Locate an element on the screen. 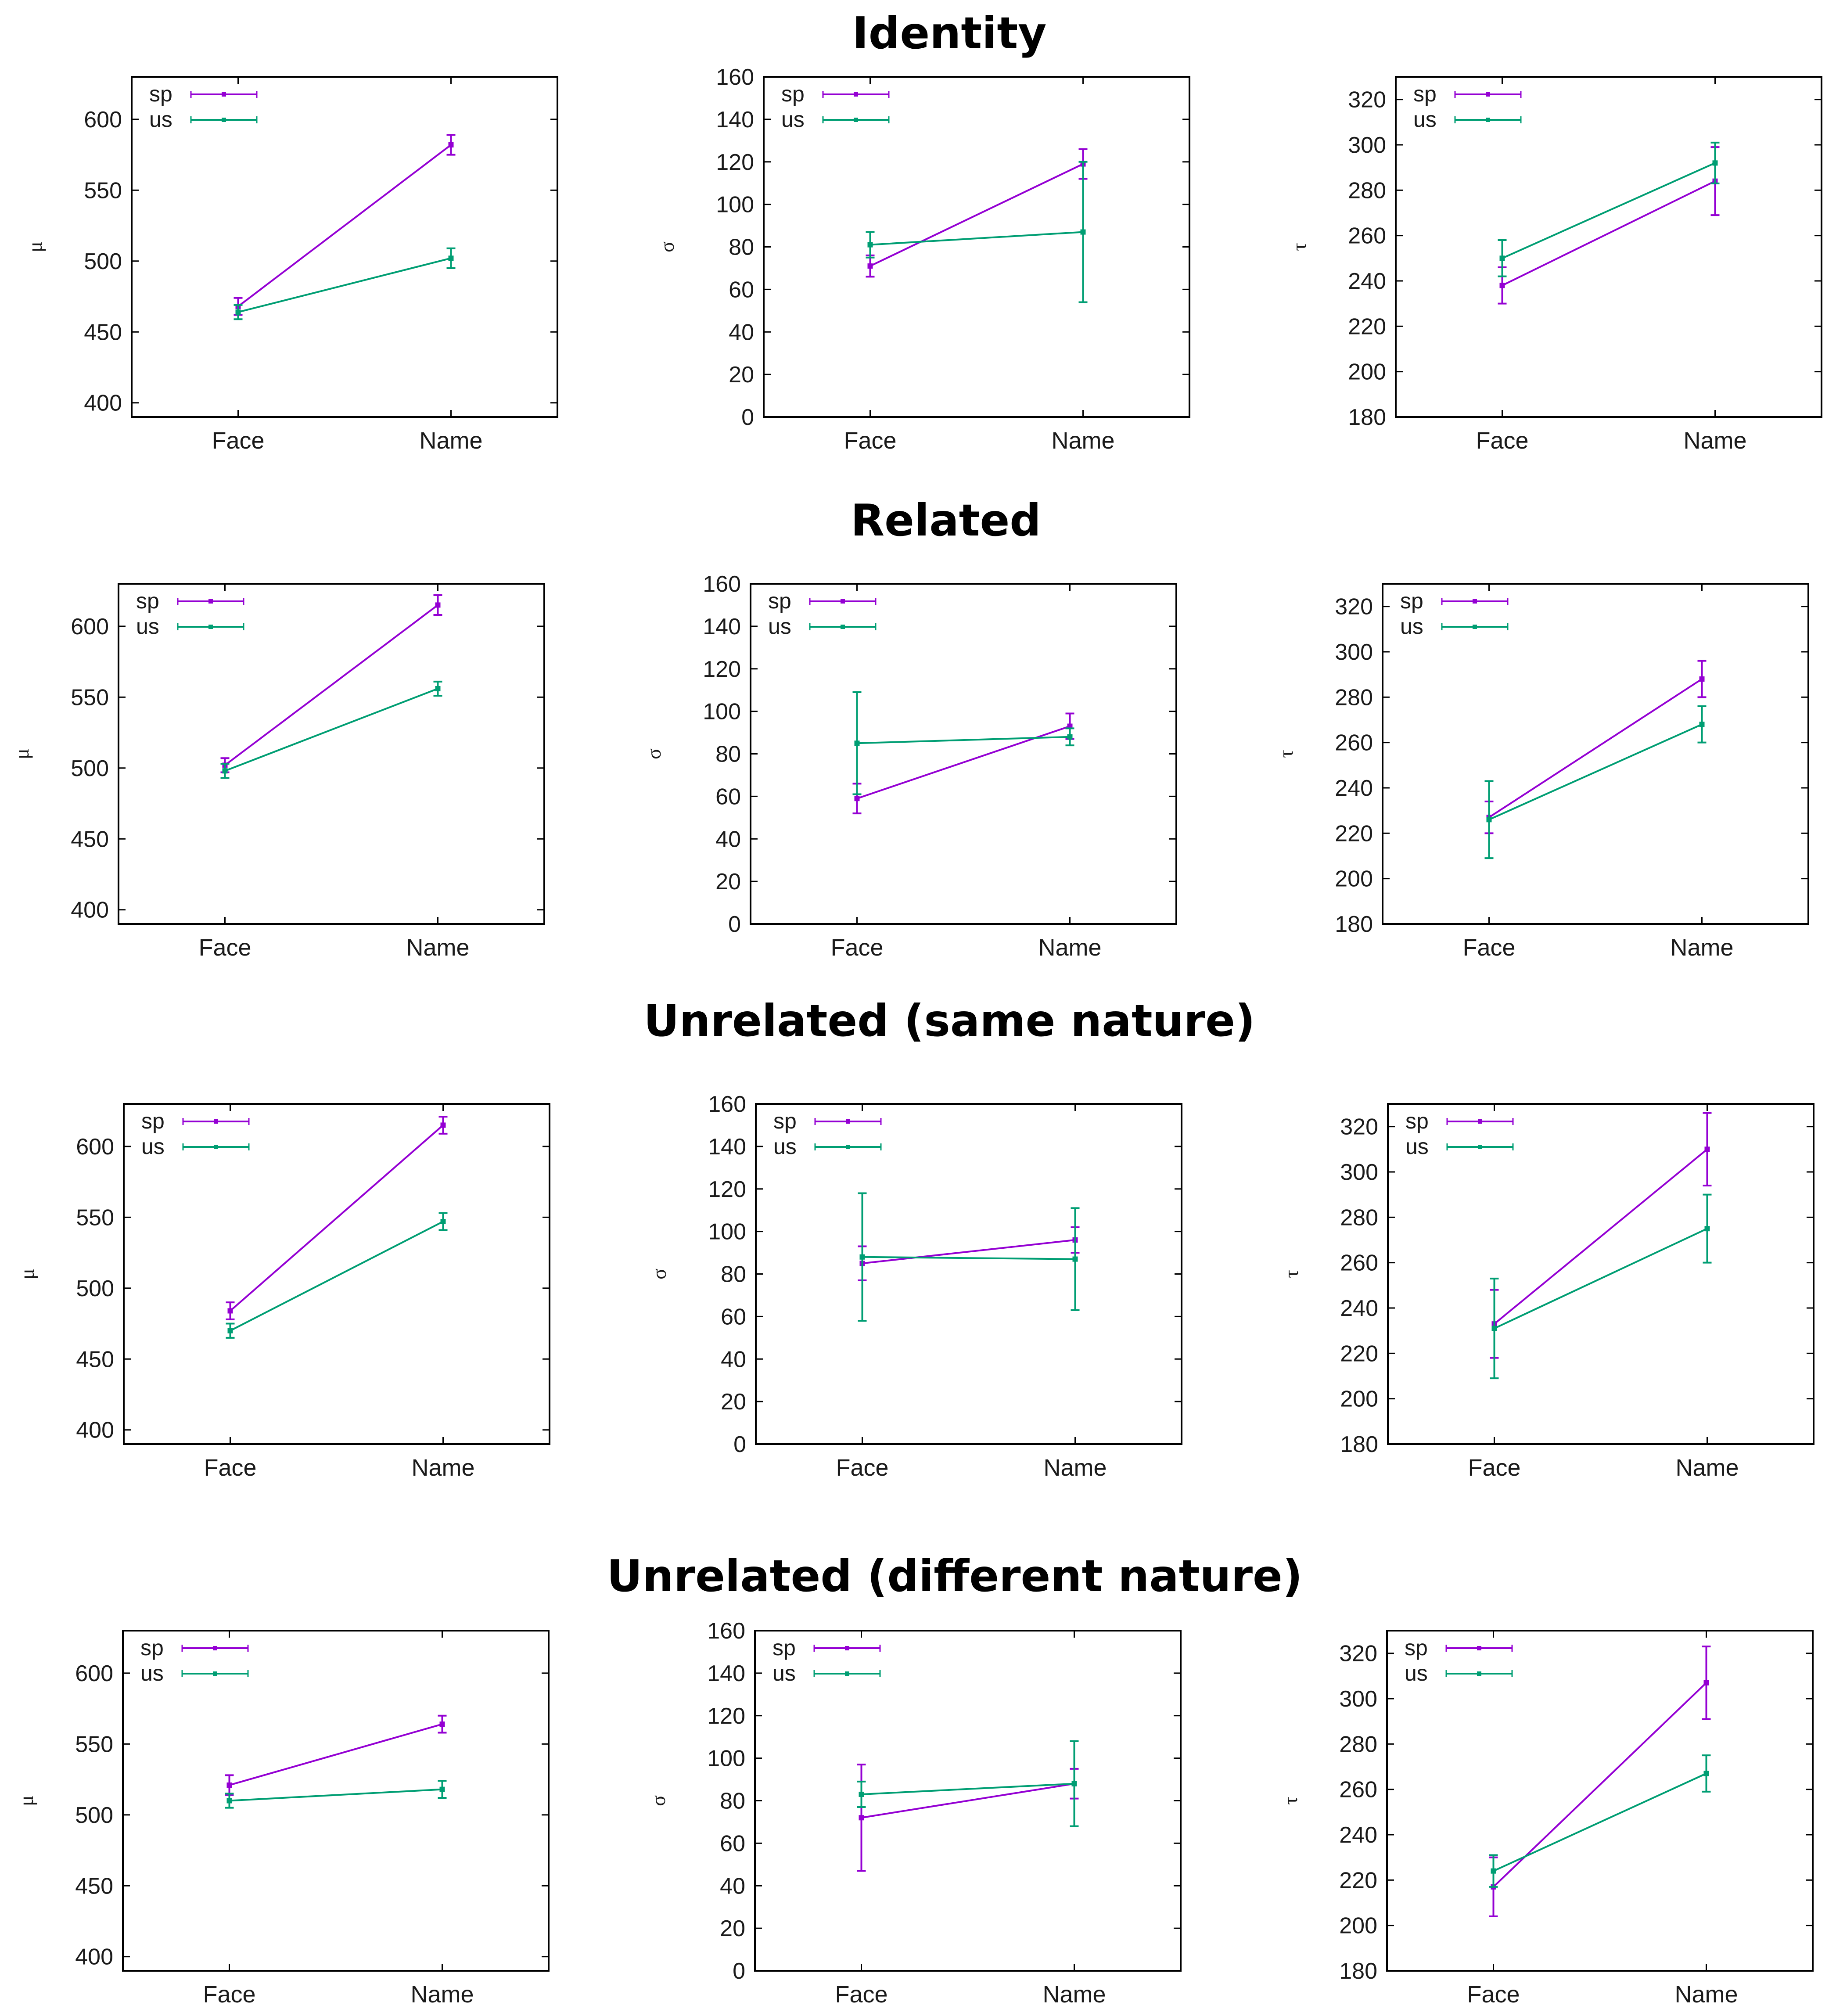 The height and width of the screenshot is (2016, 1836). panel-r1c2-series-us-line is located at coordinates (1595, 772).